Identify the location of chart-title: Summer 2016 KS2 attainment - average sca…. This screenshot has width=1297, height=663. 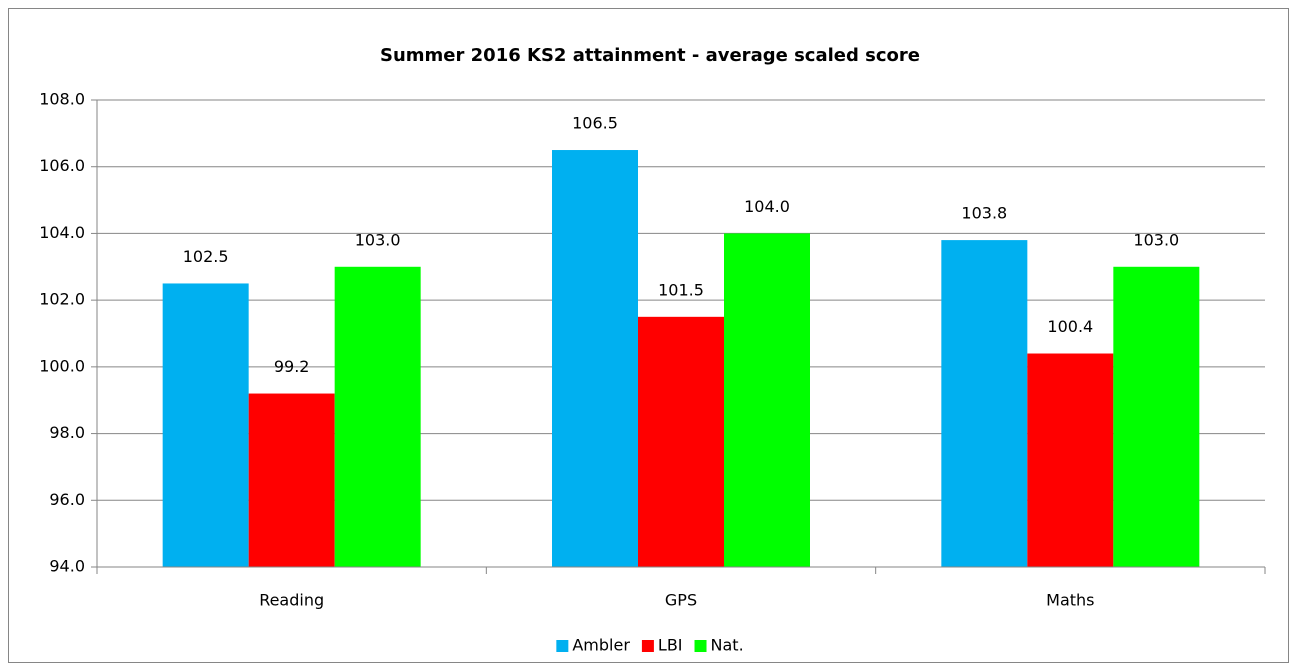
(650, 55).